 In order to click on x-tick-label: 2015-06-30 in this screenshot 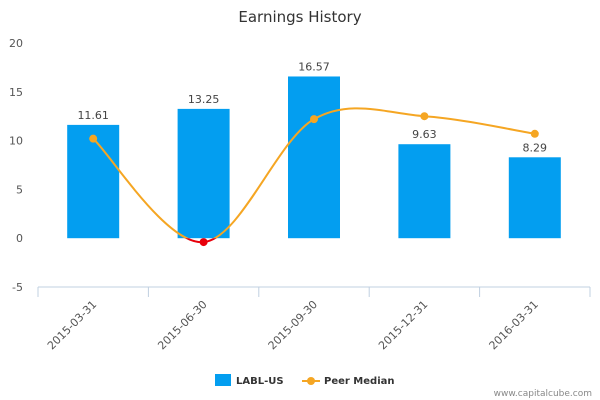, I will do `click(182, 325)`.